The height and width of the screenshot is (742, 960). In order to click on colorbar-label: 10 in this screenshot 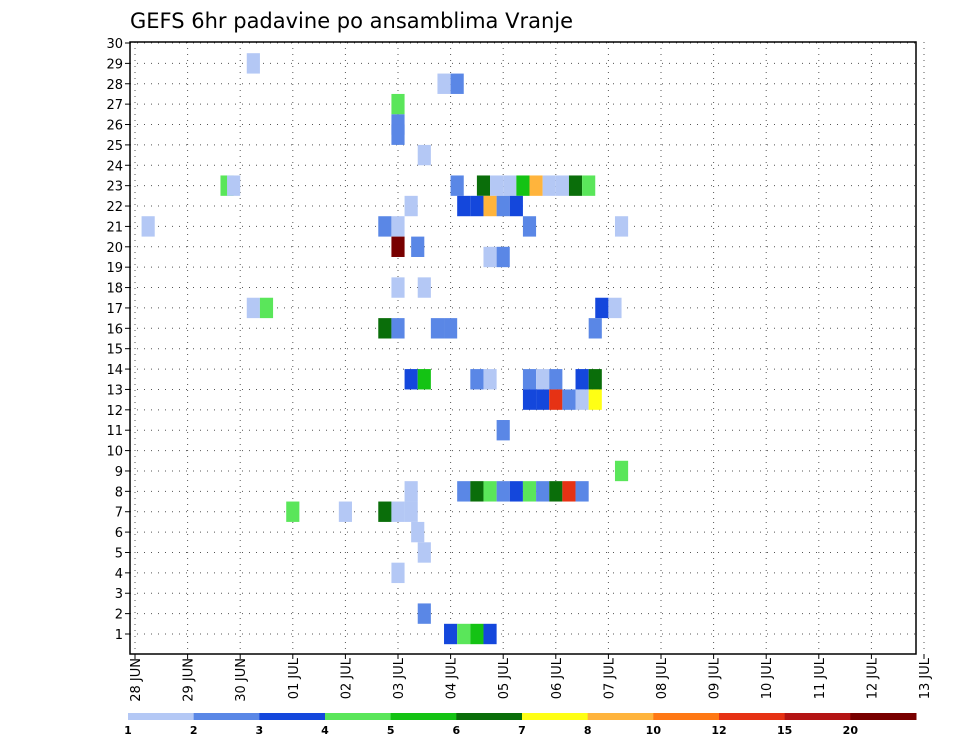, I will do `click(654, 730)`.